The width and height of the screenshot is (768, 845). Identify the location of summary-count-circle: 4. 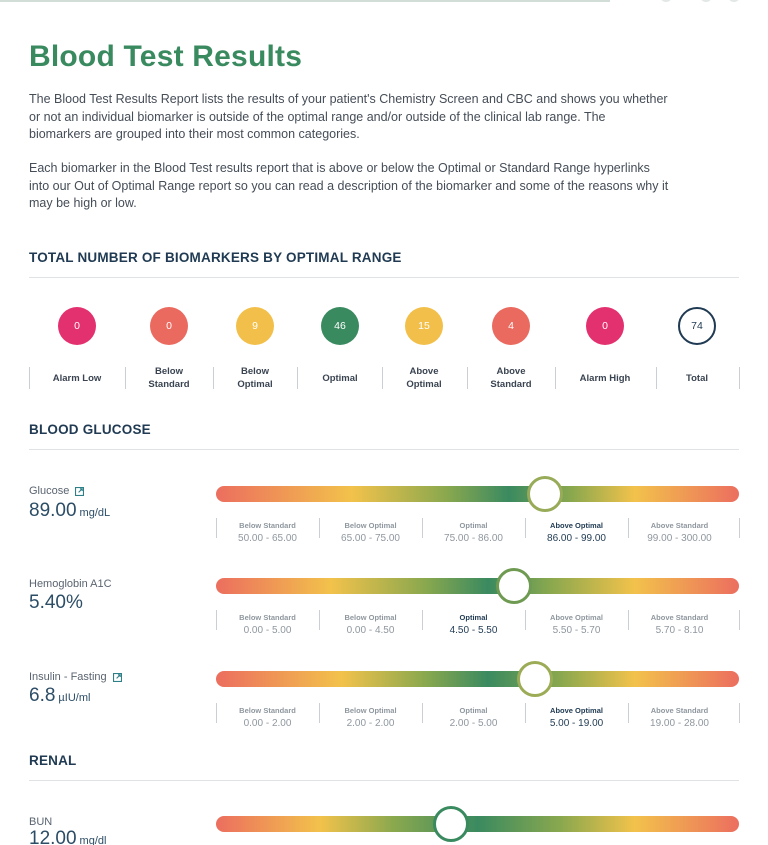
(511, 326).